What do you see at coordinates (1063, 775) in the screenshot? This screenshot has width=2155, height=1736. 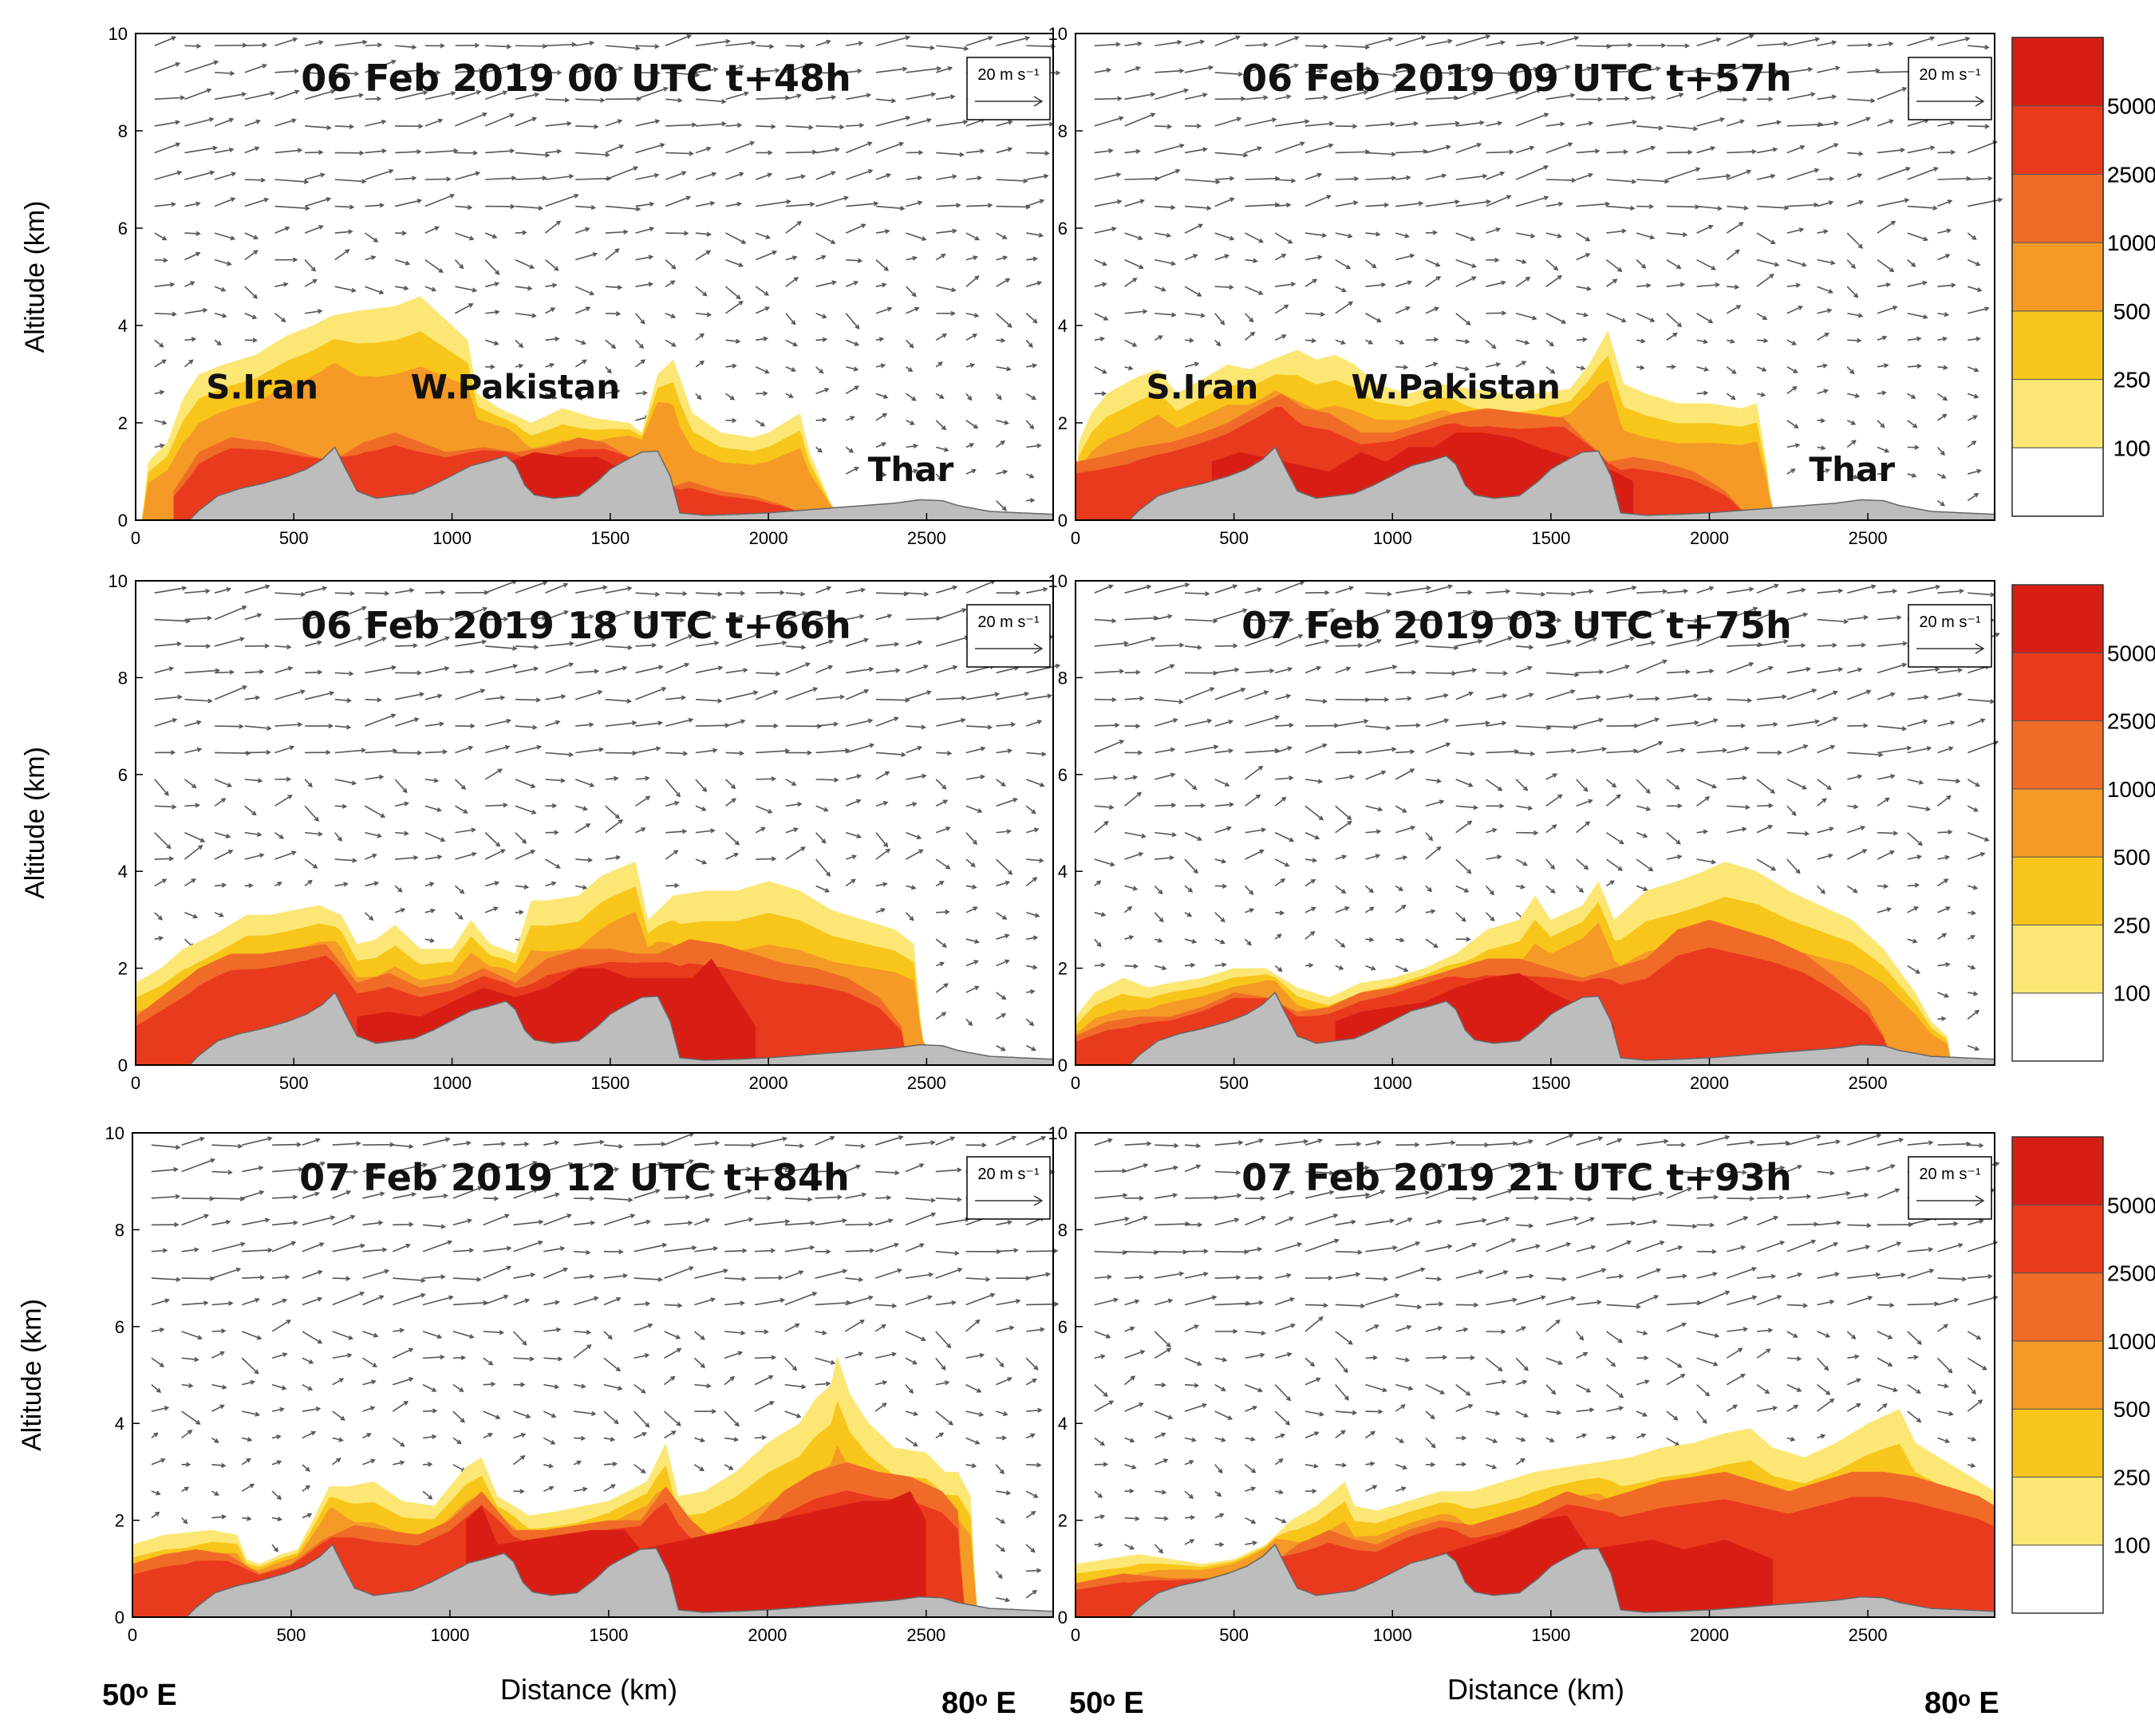 I see `y-tick-label: 6` at bounding box center [1063, 775].